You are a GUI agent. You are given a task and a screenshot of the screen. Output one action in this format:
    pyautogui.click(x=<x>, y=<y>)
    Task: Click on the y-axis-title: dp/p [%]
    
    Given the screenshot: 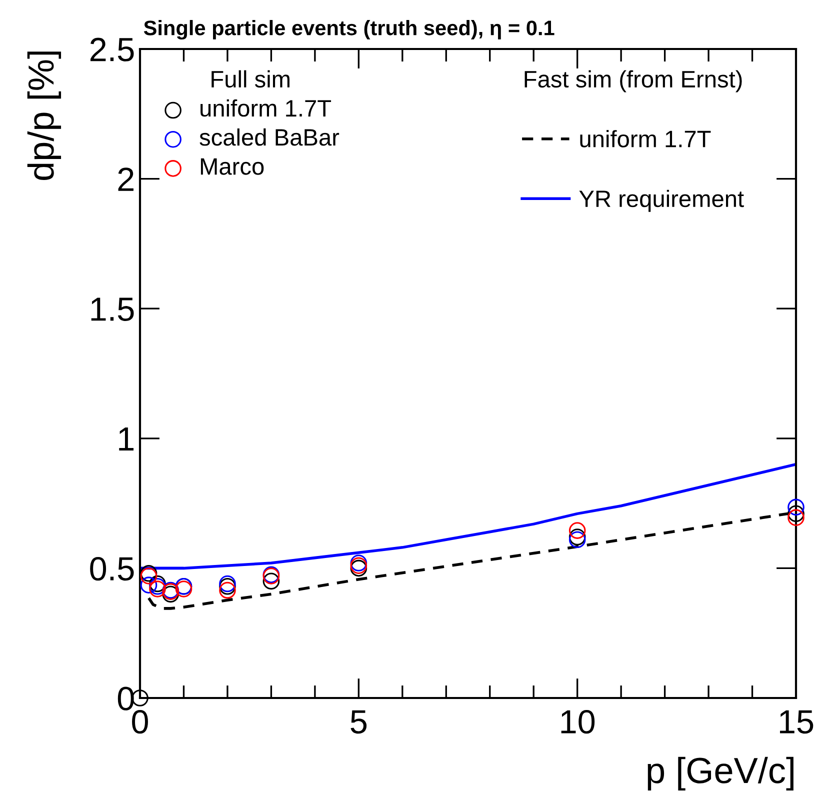 What is the action you would take?
    pyautogui.click(x=44, y=116)
    